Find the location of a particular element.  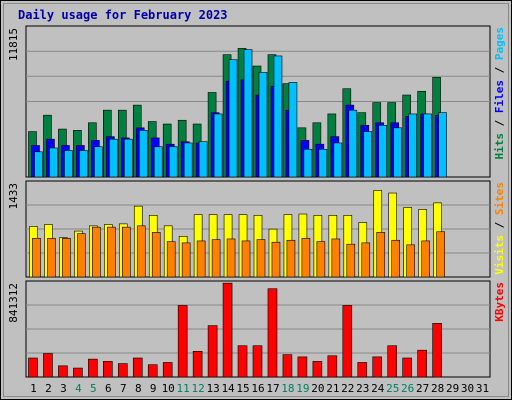

series-legend: Visits / Sites is located at coordinates (499, 228).